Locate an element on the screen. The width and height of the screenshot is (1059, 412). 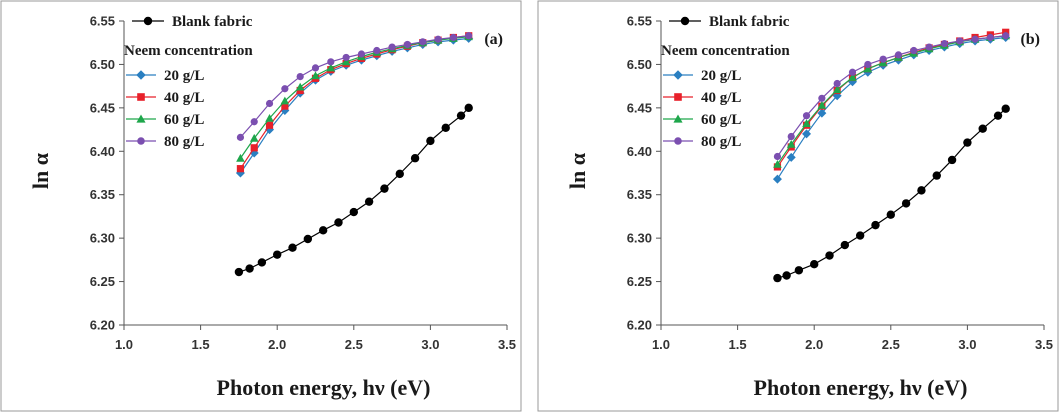
chart-b-legend-label: Blank fabric is located at coordinates (749, 22).